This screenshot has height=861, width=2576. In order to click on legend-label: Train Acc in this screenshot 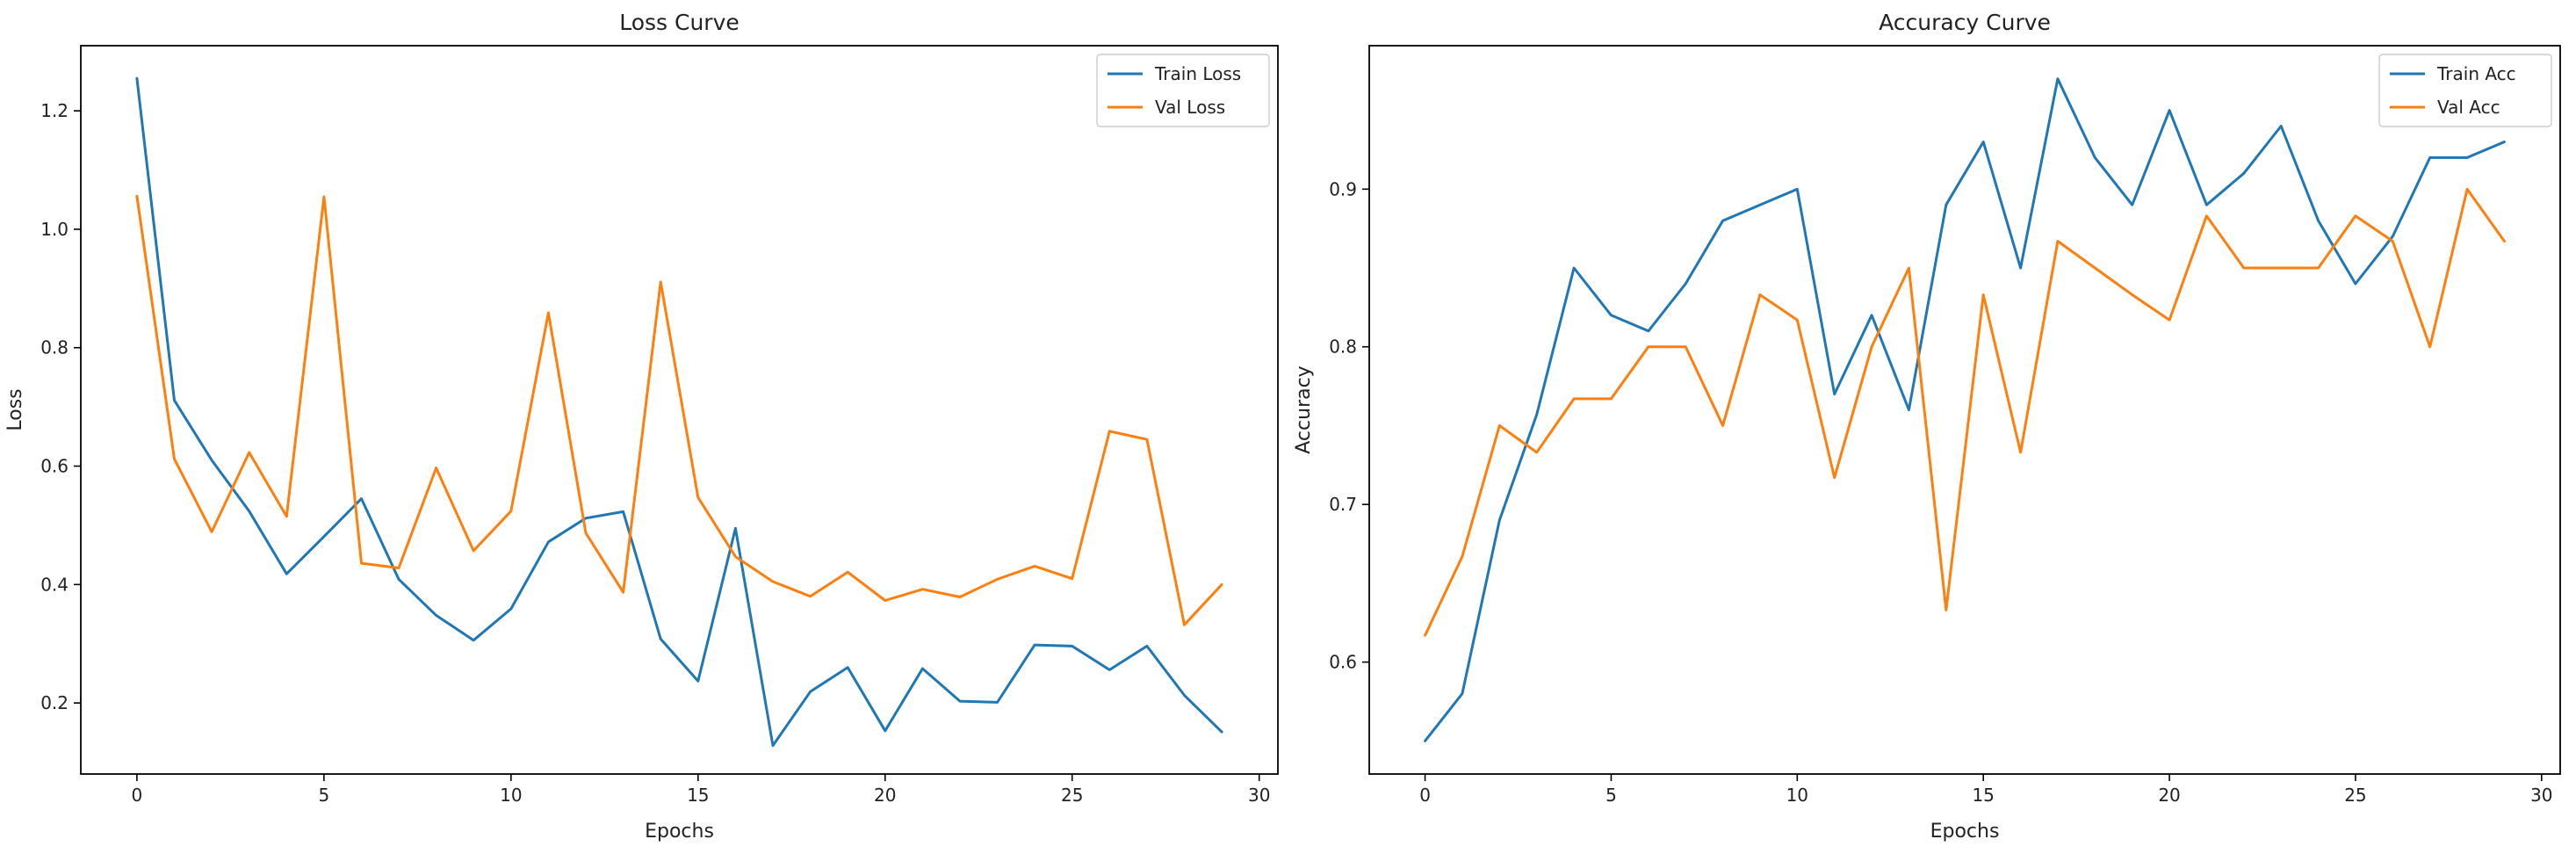, I will do `click(2476, 73)`.